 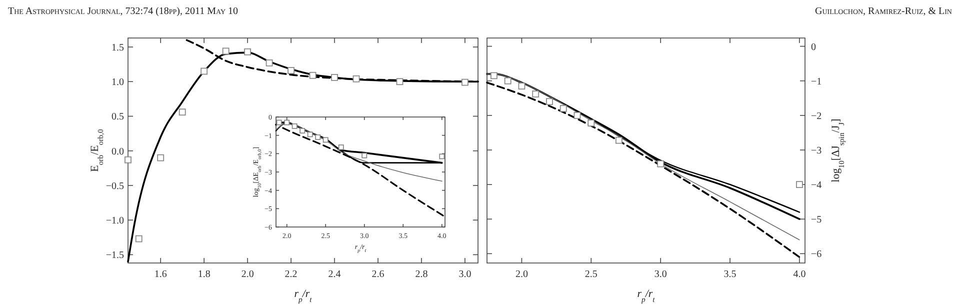 I want to click on x-tick-label: 1.8, so click(x=204, y=274).